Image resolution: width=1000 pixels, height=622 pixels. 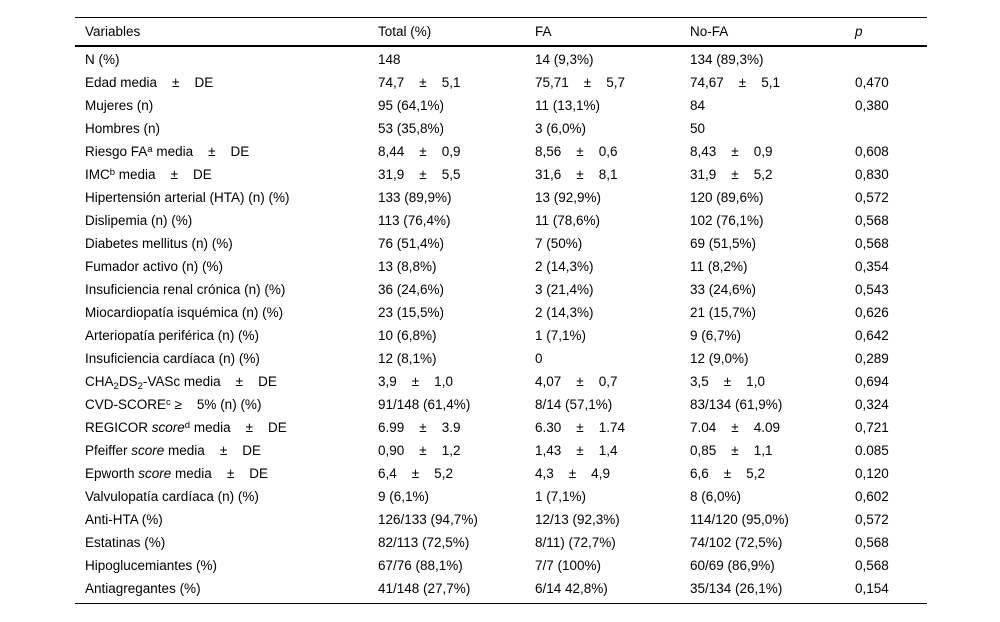 What do you see at coordinates (172, 496) in the screenshot?
I see `variable-cell: Valvulopatía cardíaca (n) (%)` at bounding box center [172, 496].